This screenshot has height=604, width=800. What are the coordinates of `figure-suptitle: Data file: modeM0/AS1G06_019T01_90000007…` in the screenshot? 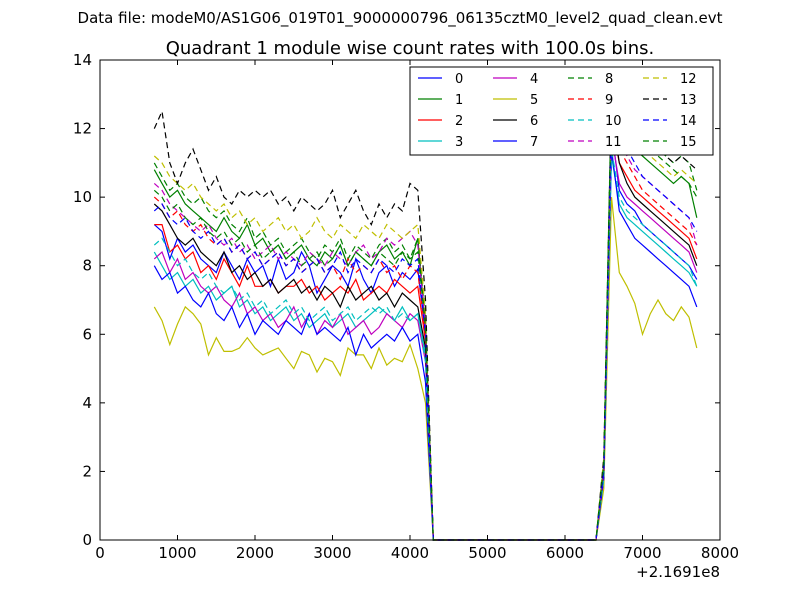 It's located at (400, 18).